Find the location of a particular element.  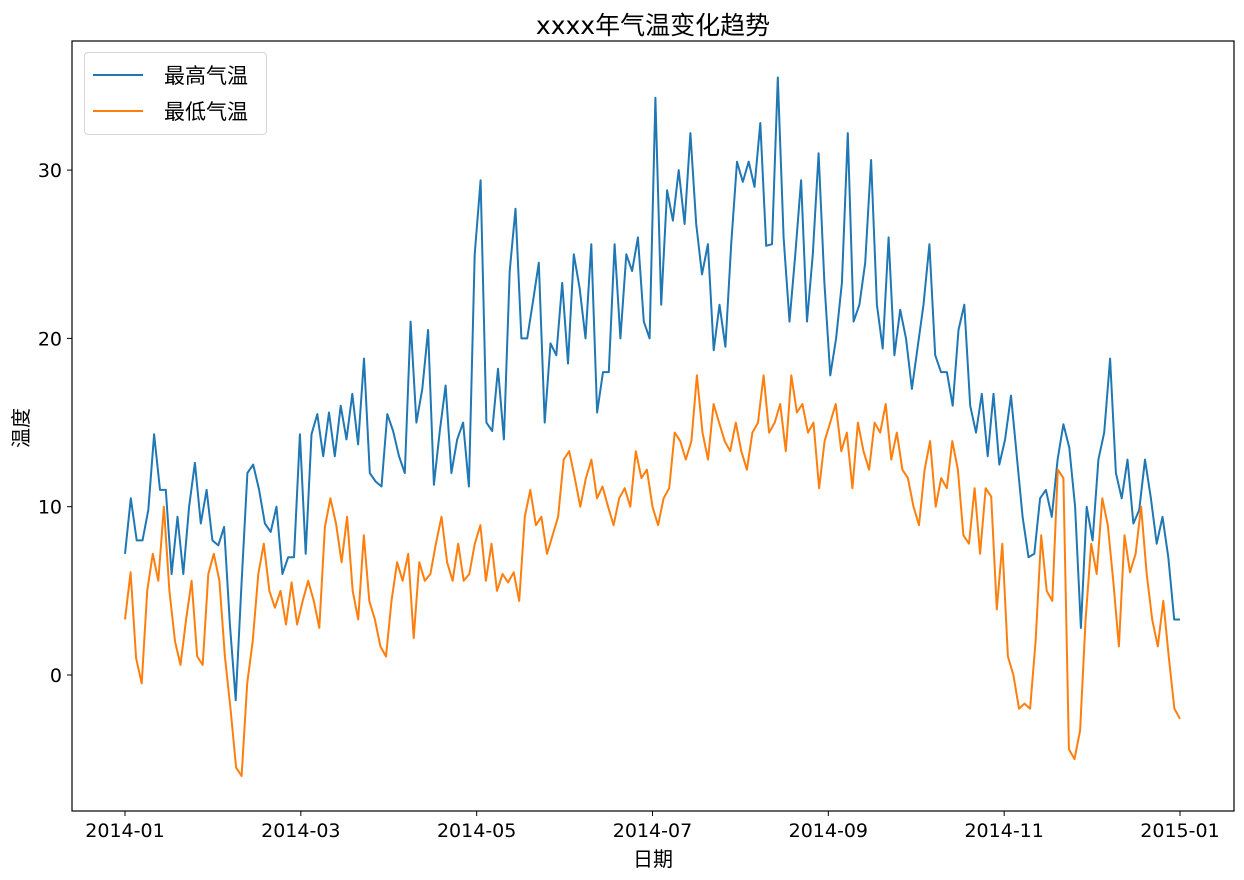

y-tick-label: 0 is located at coordinates (56, 676).